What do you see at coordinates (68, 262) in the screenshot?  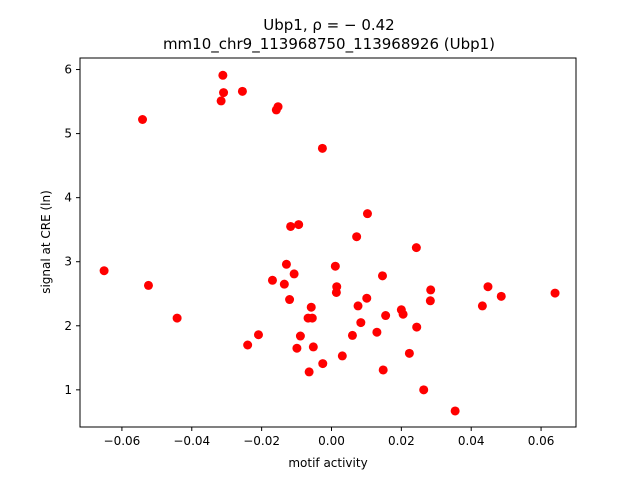 I see `y-tick-label: 3` at bounding box center [68, 262].